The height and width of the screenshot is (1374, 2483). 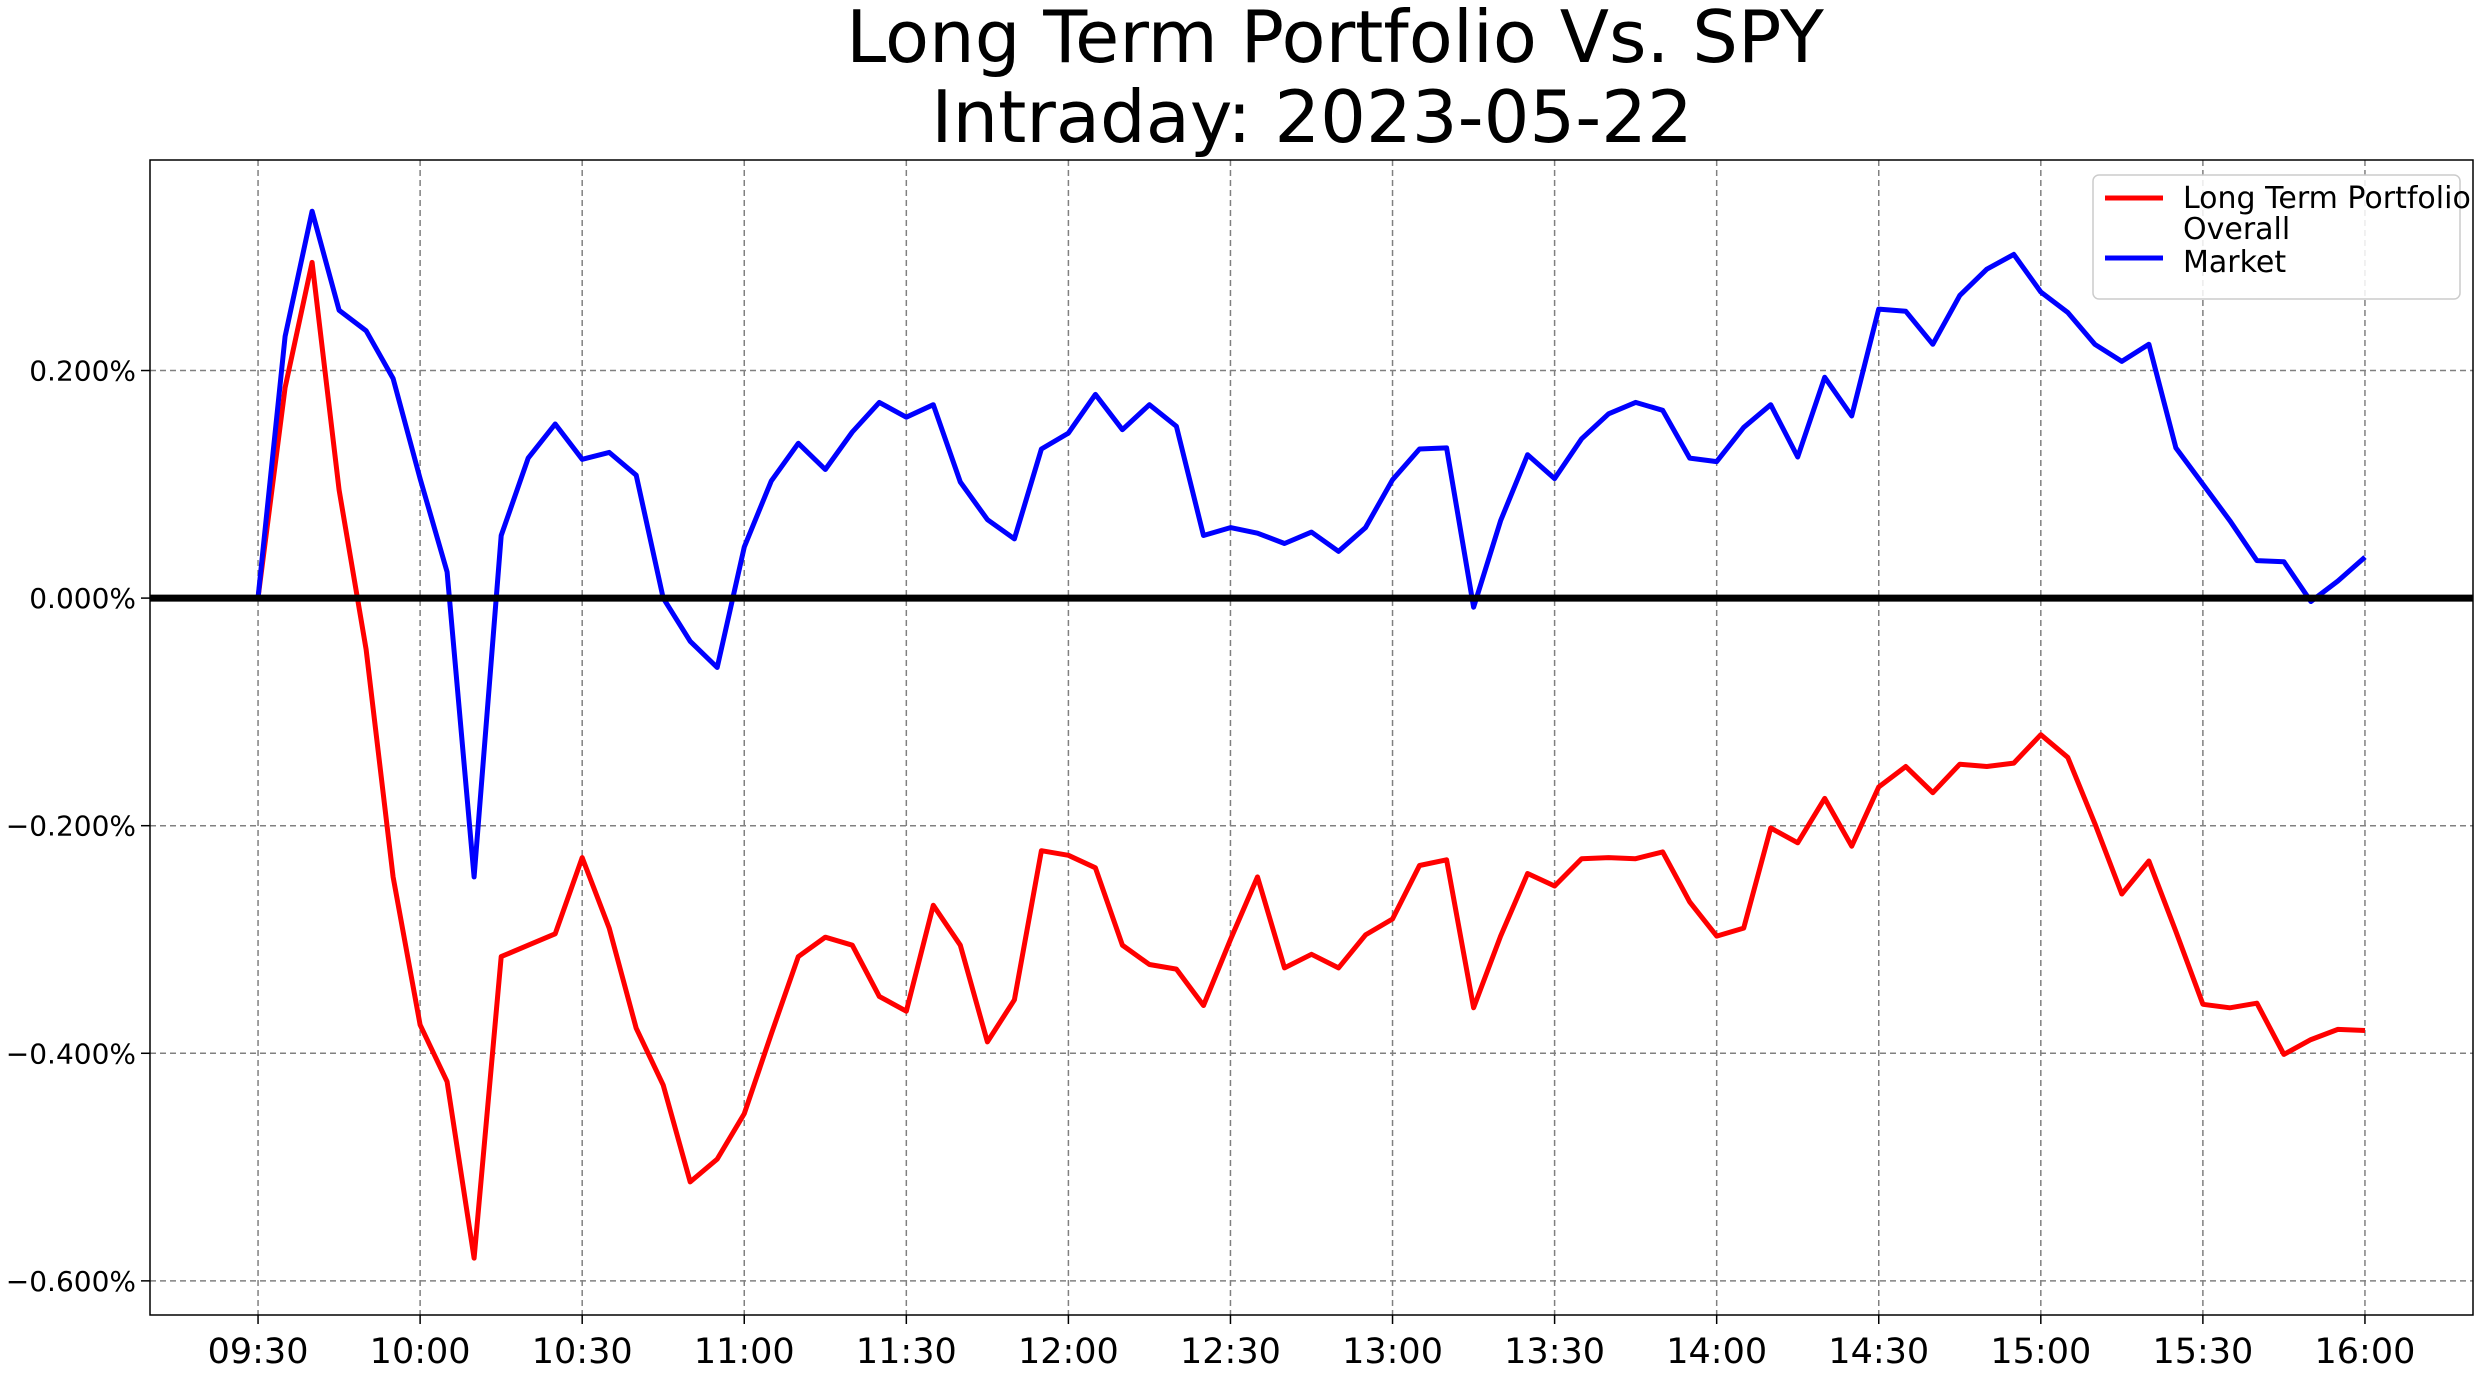 I want to click on x-tick-label: 12:30, so click(x=1230, y=1351).